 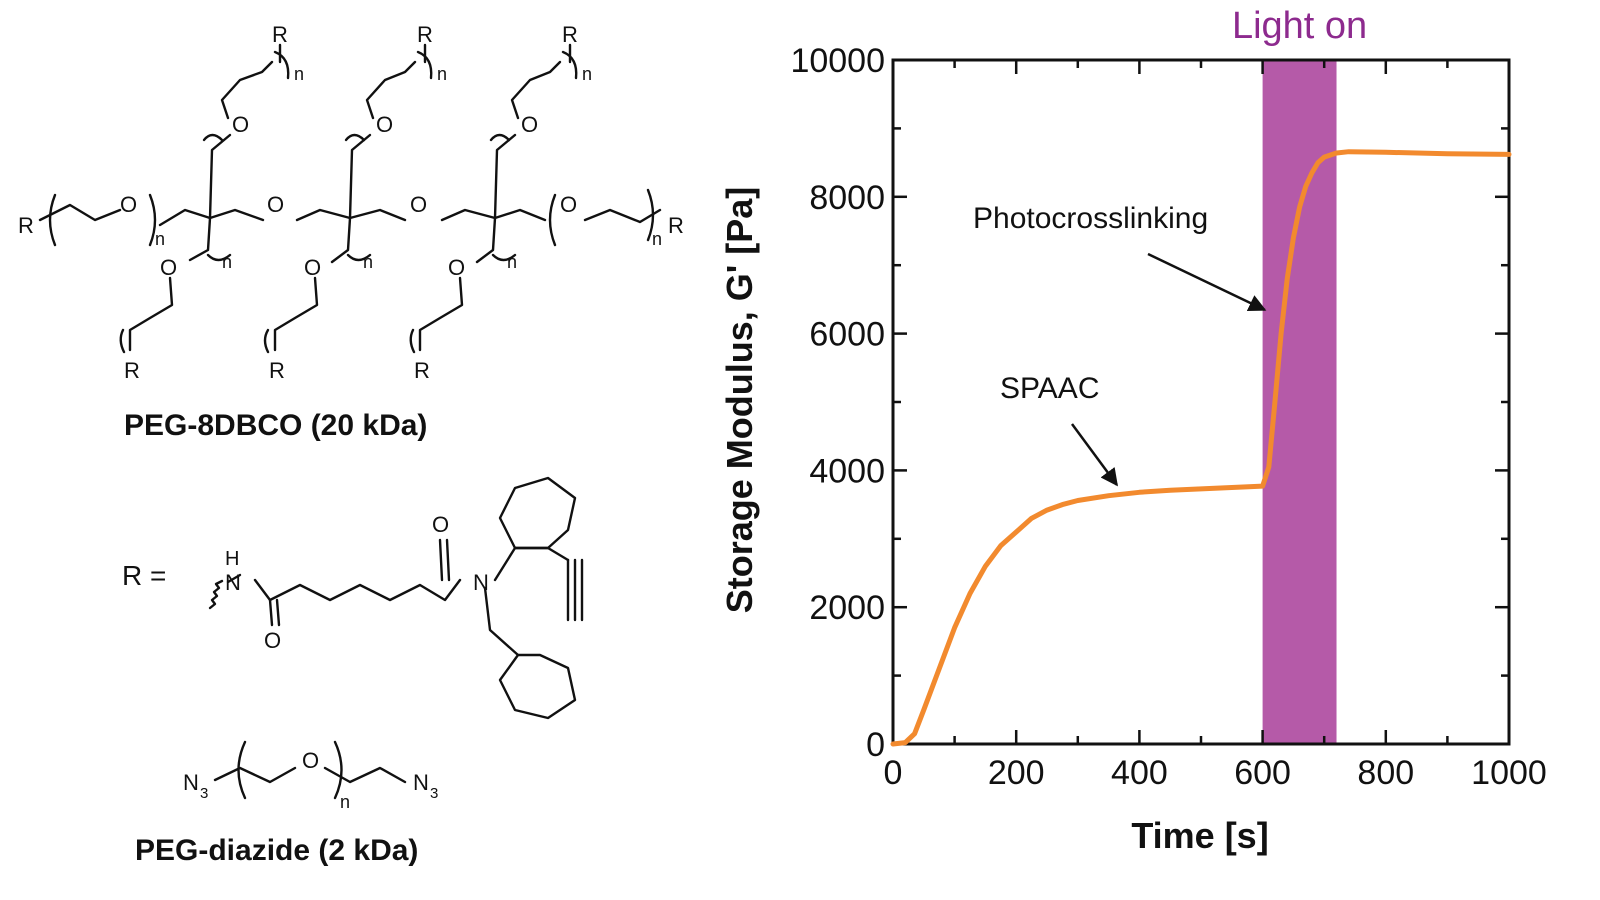 What do you see at coordinates (144, 575) in the screenshot?
I see `r-equals-label: R =` at bounding box center [144, 575].